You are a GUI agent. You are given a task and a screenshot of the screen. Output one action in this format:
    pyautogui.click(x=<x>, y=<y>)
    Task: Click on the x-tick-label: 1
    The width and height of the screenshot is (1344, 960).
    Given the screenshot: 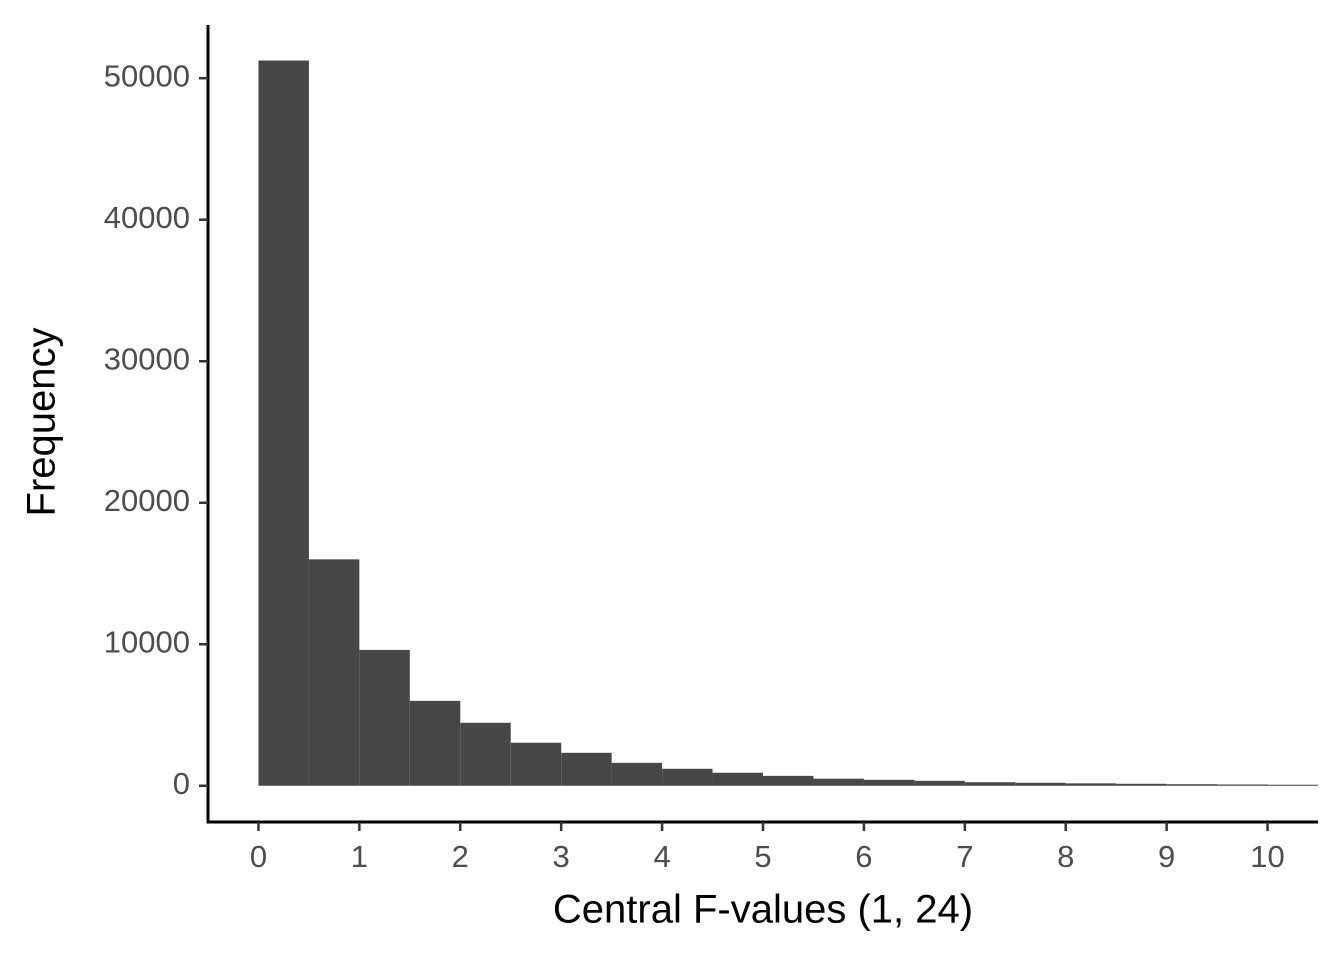 What is the action you would take?
    pyautogui.click(x=359, y=856)
    